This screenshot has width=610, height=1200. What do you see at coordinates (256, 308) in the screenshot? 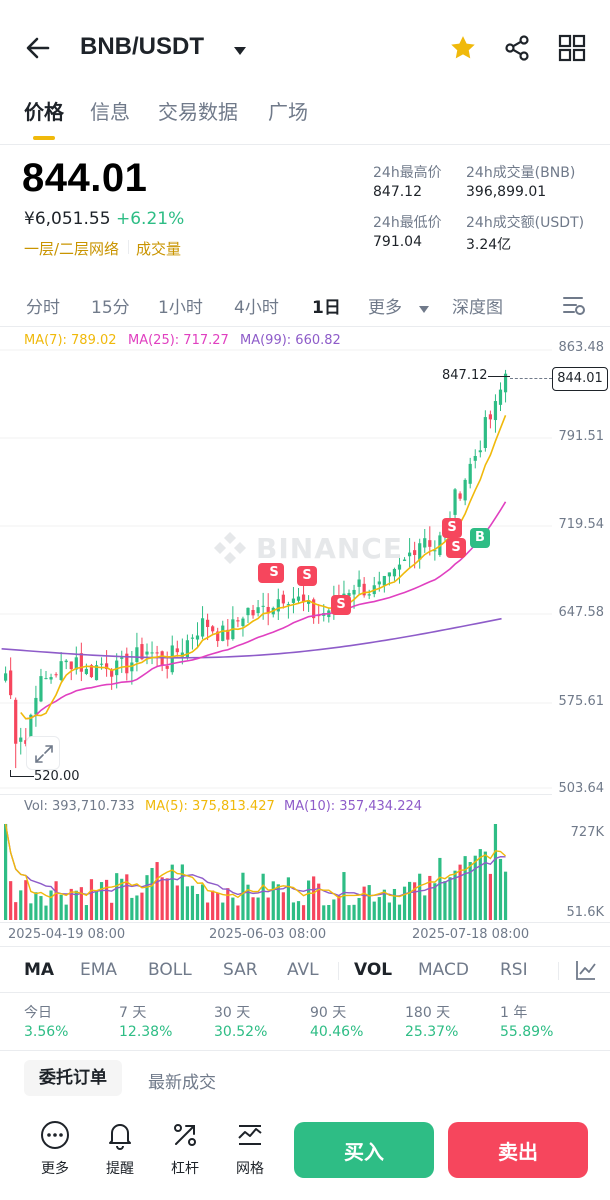
I see `tf-4h: 4小时` at bounding box center [256, 308].